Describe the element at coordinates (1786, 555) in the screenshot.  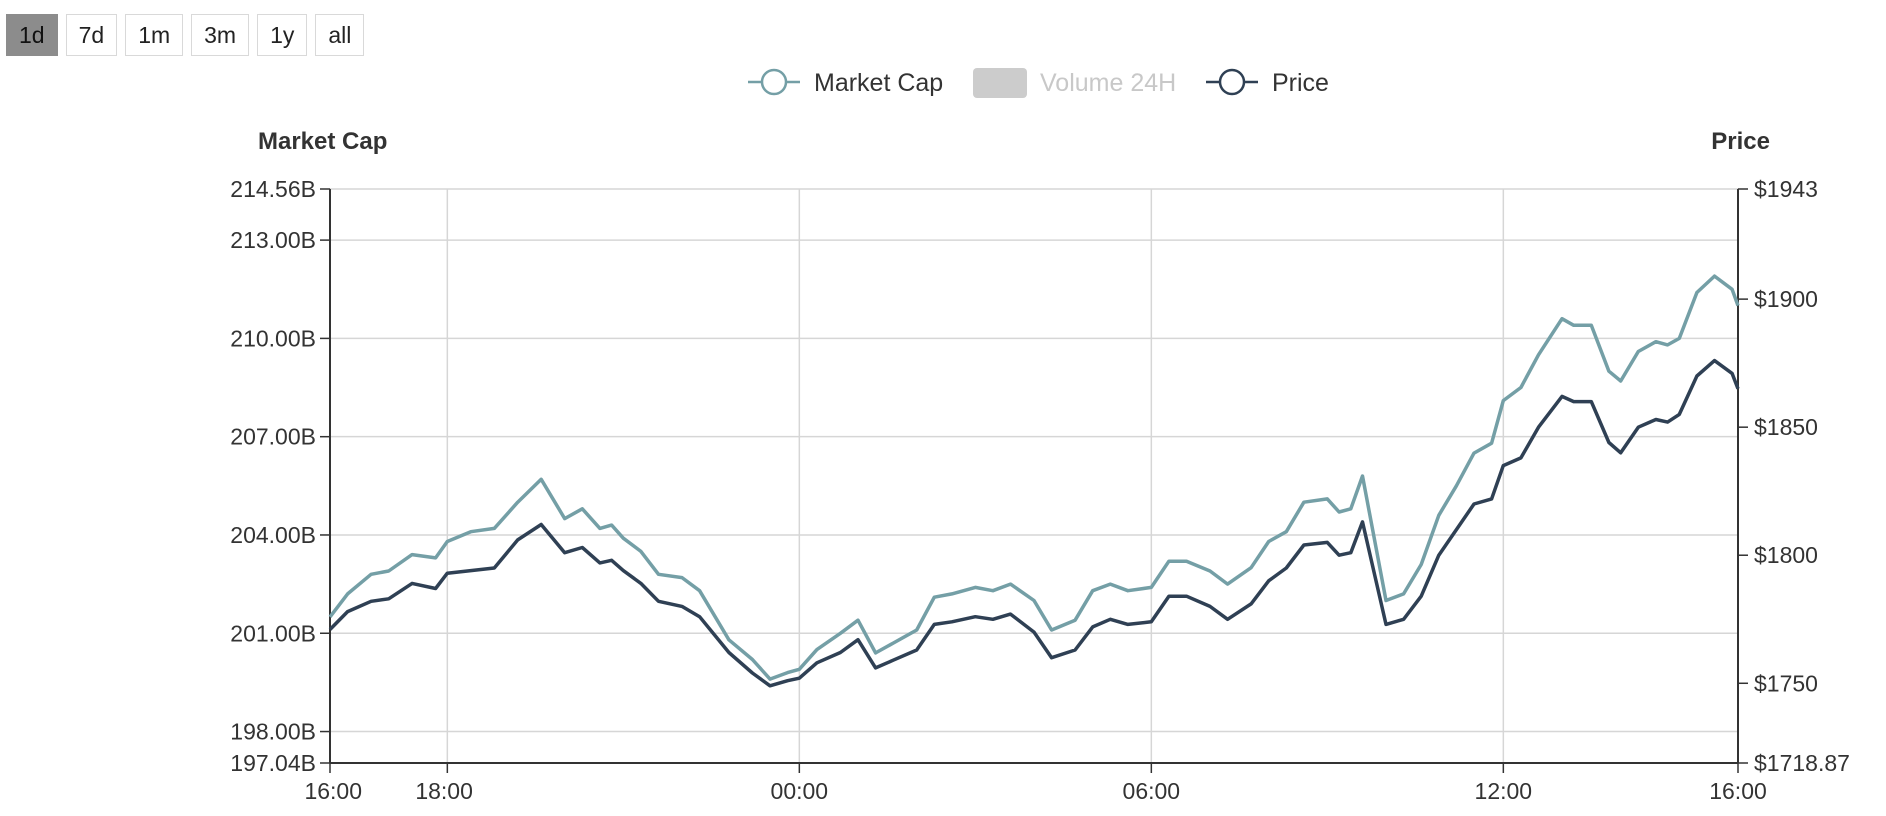
I see `right-tick-label: $1800` at that location.